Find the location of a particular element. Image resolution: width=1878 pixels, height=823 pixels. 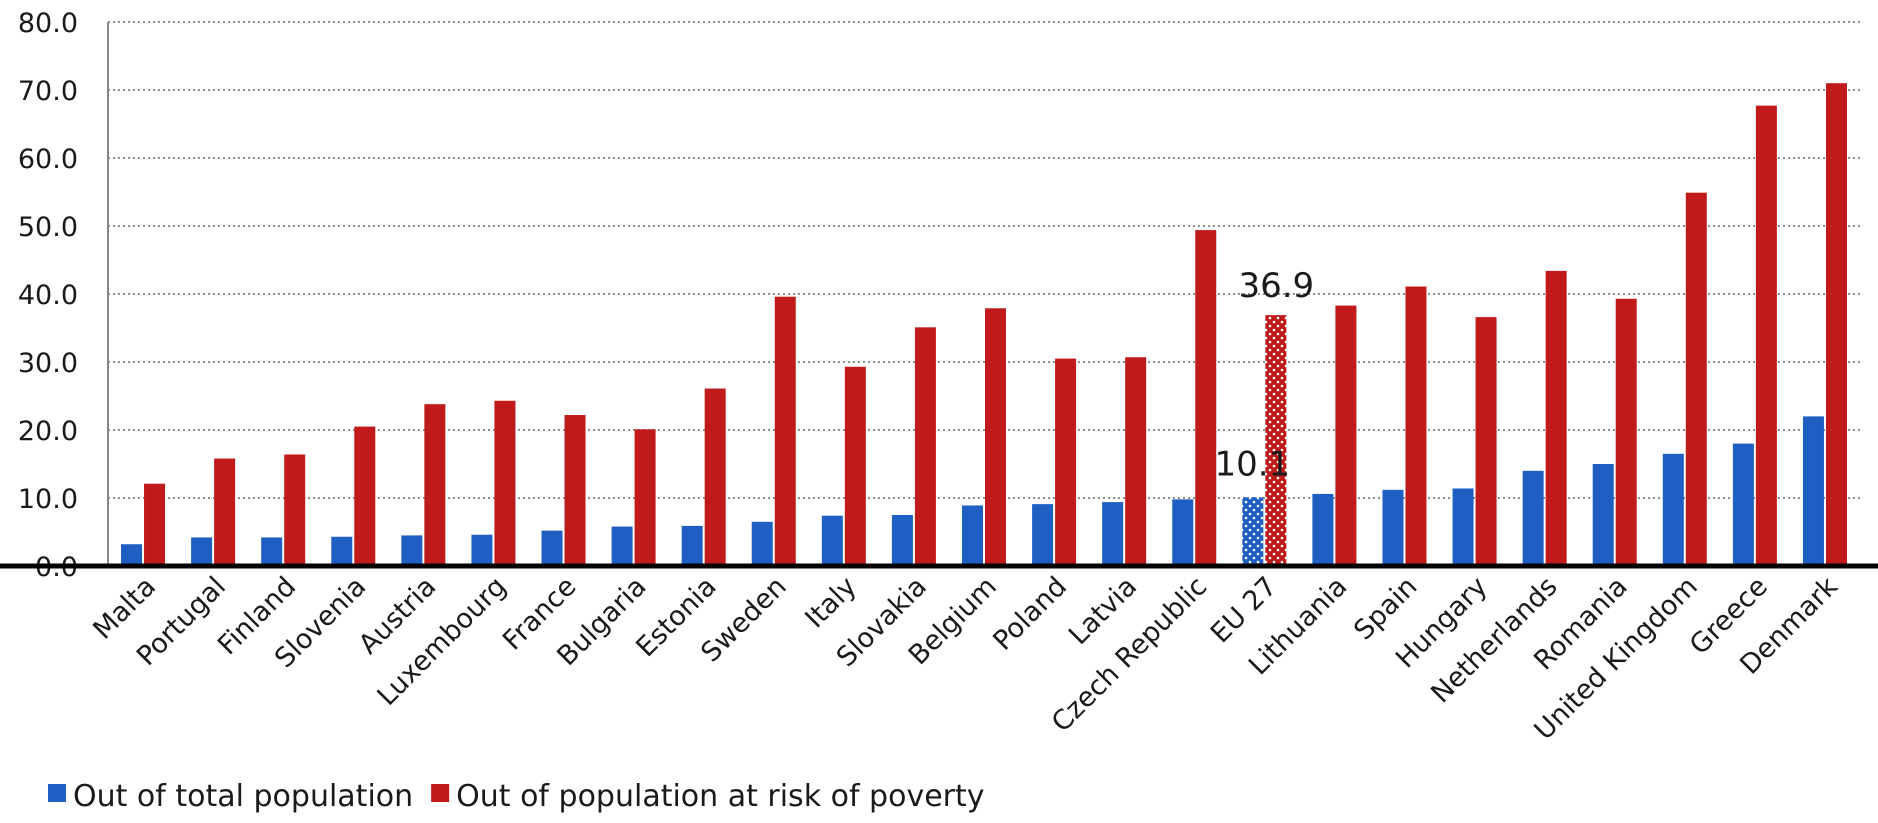

legend-label: Out of total population is located at coordinates (243, 796).